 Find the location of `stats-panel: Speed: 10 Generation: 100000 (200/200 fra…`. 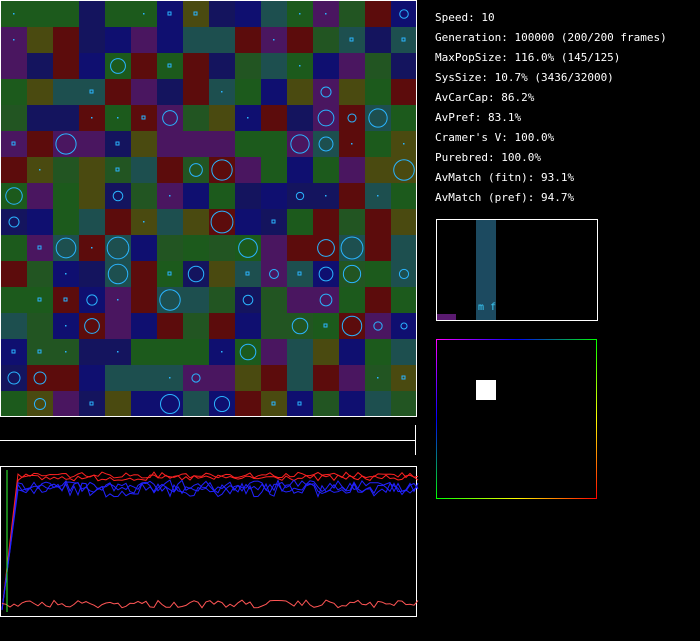

stats-panel: Speed: 10 Generation: 100000 (200/200 fra… is located at coordinates (551, 107).